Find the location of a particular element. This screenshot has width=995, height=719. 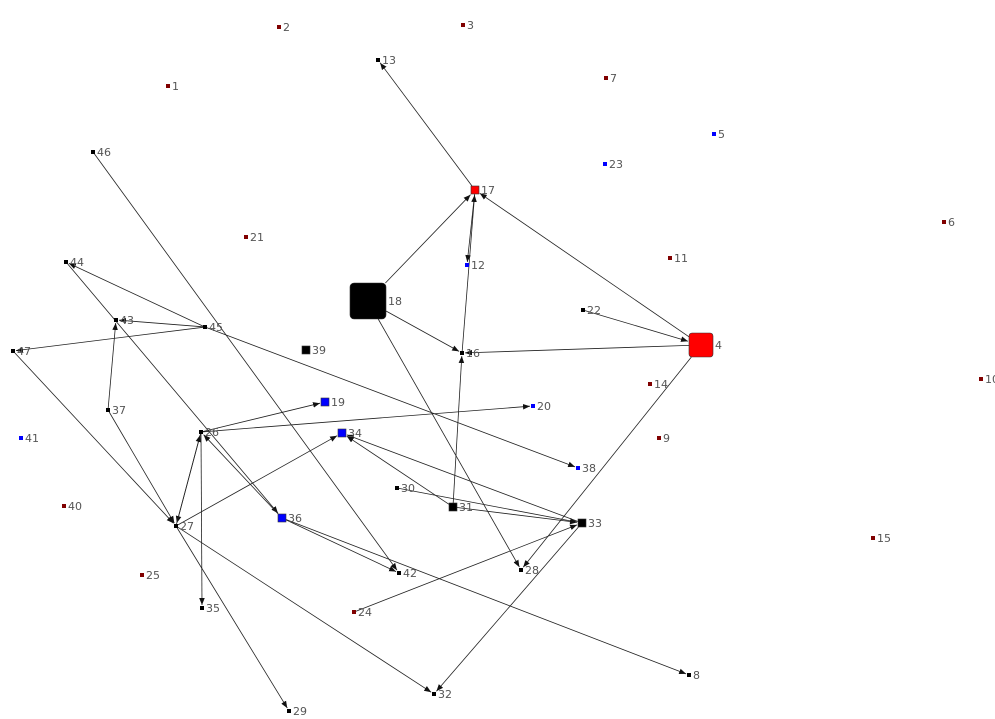

node-20-square is located at coordinates (533, 406).